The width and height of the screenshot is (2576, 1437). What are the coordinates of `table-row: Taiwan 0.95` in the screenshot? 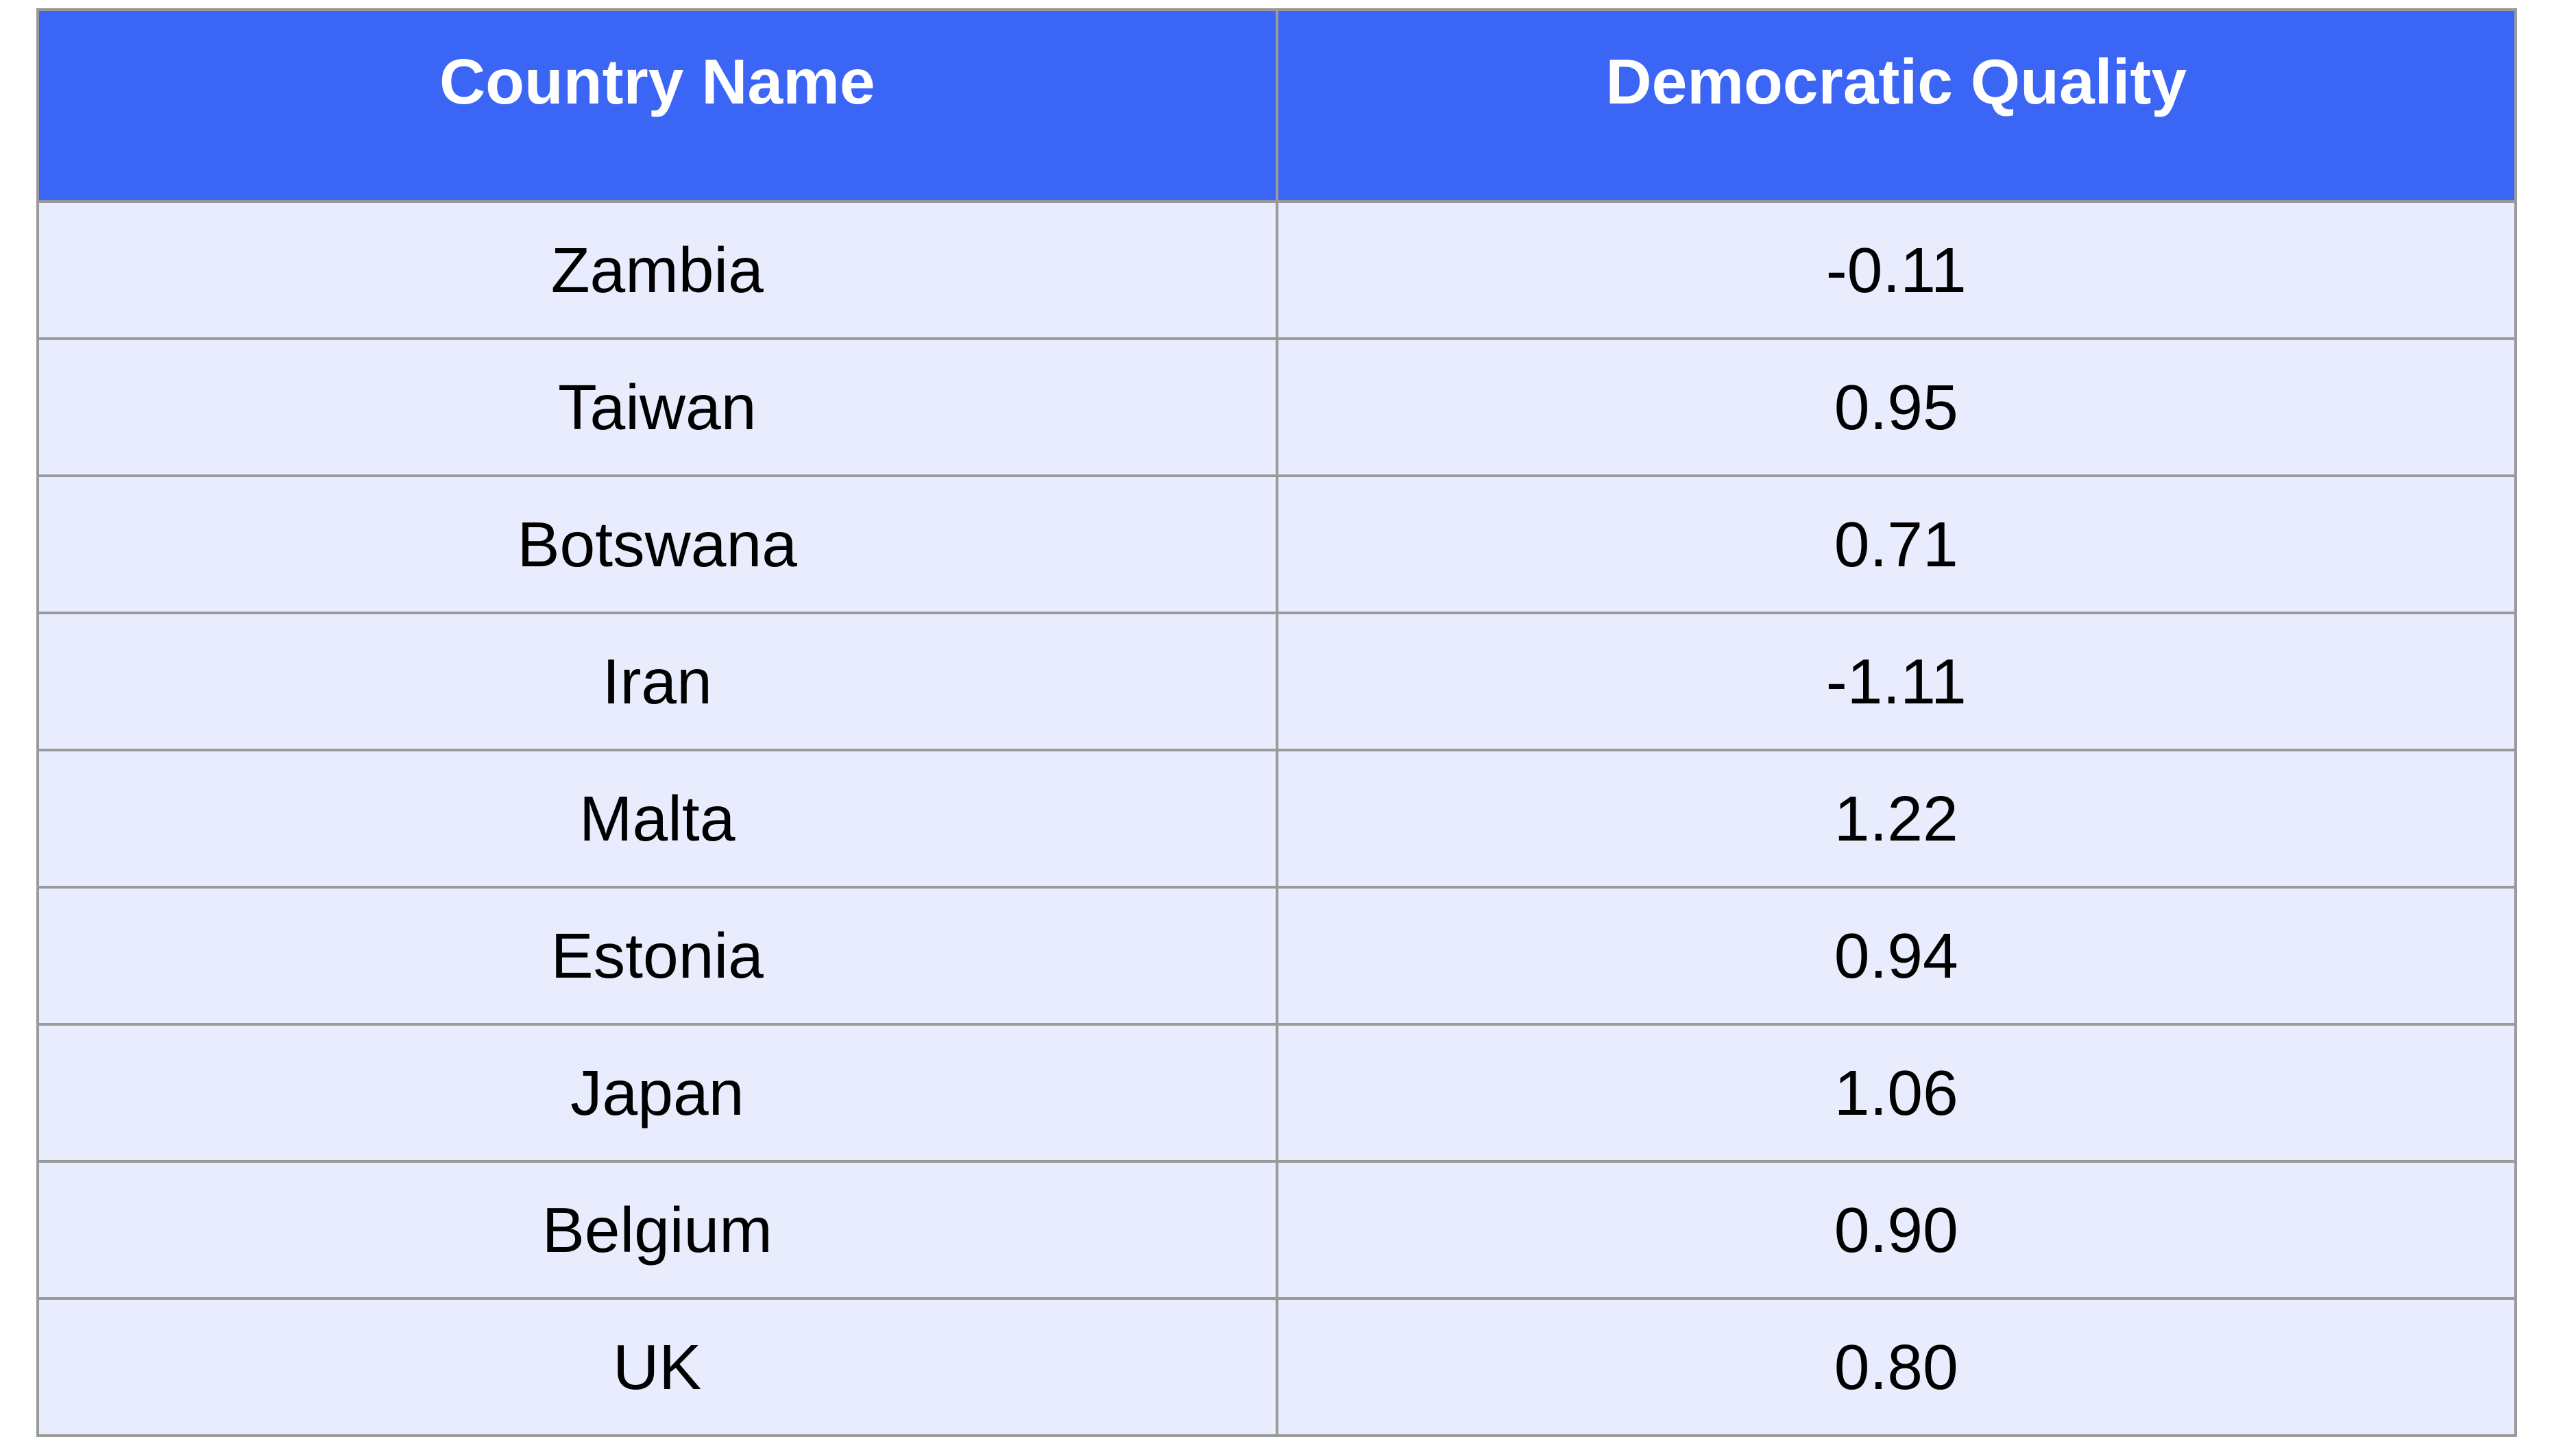 It's located at (1276, 407).